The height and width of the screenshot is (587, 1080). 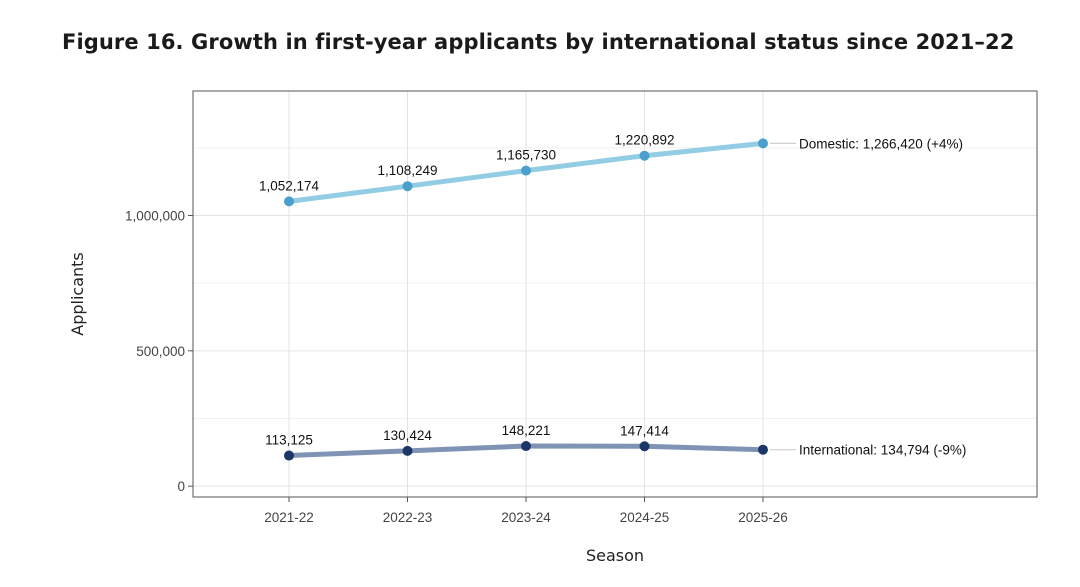 I want to click on data-label-international: 148,221, so click(x=526, y=430).